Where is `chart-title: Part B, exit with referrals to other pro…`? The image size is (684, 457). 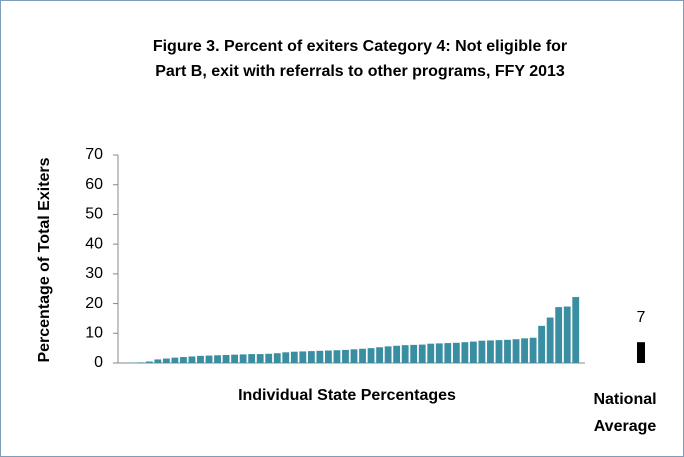 chart-title: Part B, exit with referrals to other pro… is located at coordinates (360, 71).